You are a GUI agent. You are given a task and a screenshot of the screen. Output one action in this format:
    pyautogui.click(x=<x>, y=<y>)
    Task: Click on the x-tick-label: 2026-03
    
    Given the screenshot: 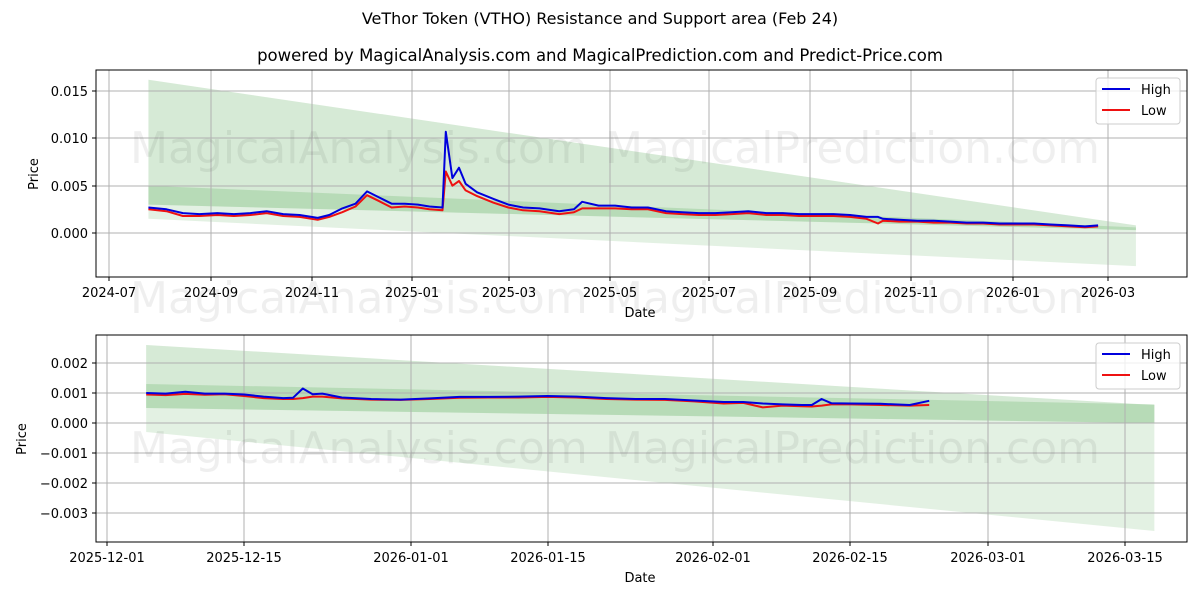 What is the action you would take?
    pyautogui.click(x=1108, y=293)
    